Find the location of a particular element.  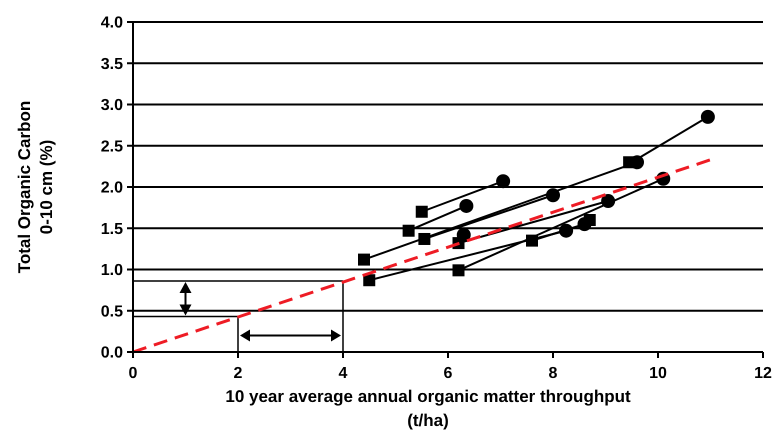

y-tick-label: 1.0 is located at coordinates (112, 271).